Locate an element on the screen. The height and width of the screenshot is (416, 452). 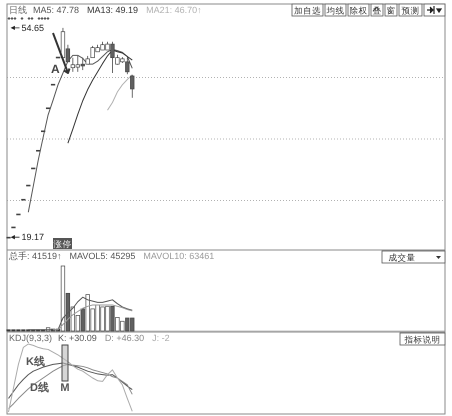
legend: 总手: 41519↑ MAVOL5: 45295 MAVOL10: 63461 is located at coordinates (111, 256).